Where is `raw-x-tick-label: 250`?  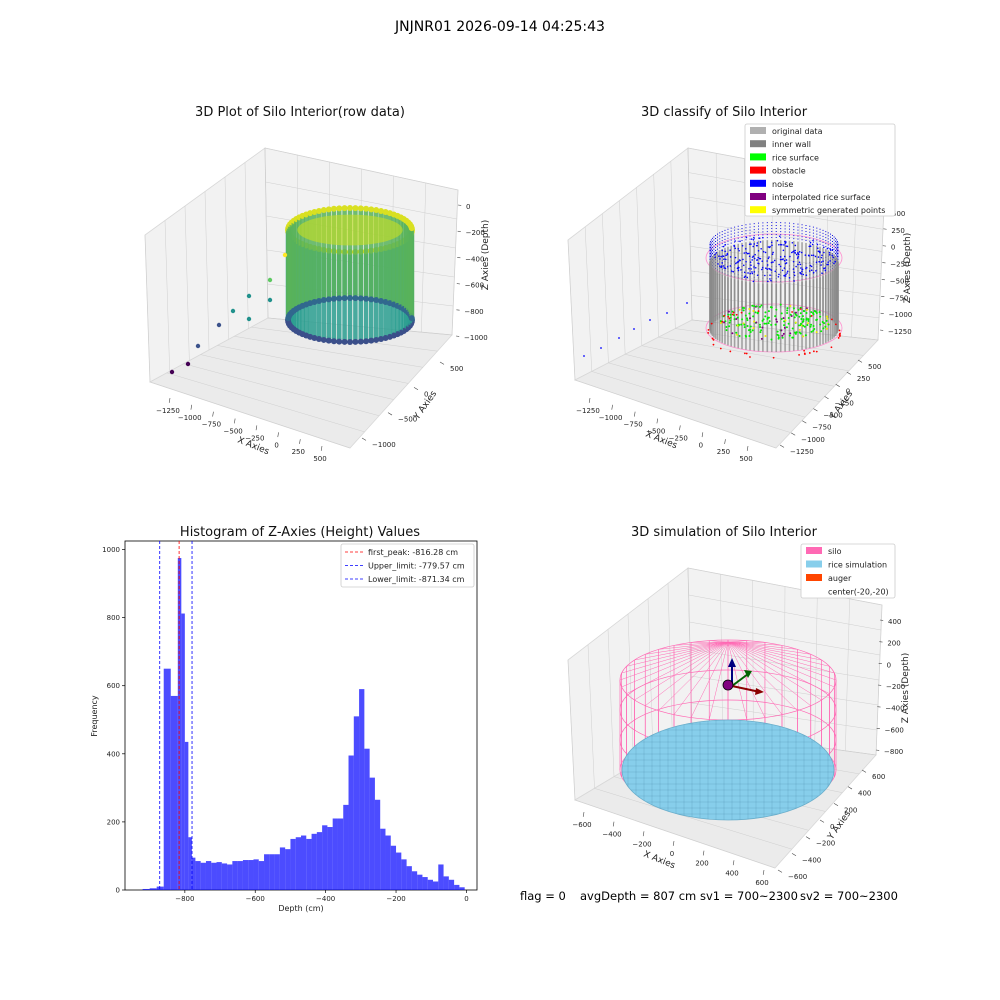
raw-x-tick-label: 250 is located at coordinates (298, 452).